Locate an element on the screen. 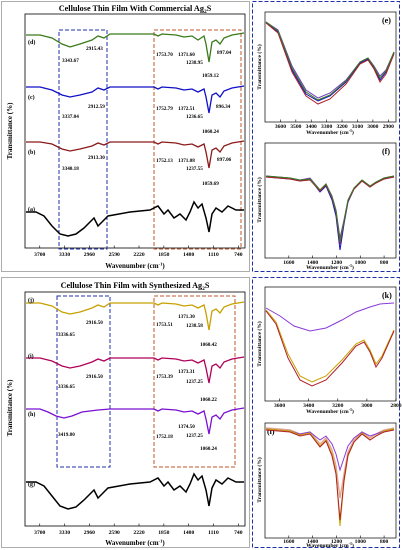 The width and height of the screenshot is (402, 550). x-tick-label: 2590 is located at coordinates (114, 533).